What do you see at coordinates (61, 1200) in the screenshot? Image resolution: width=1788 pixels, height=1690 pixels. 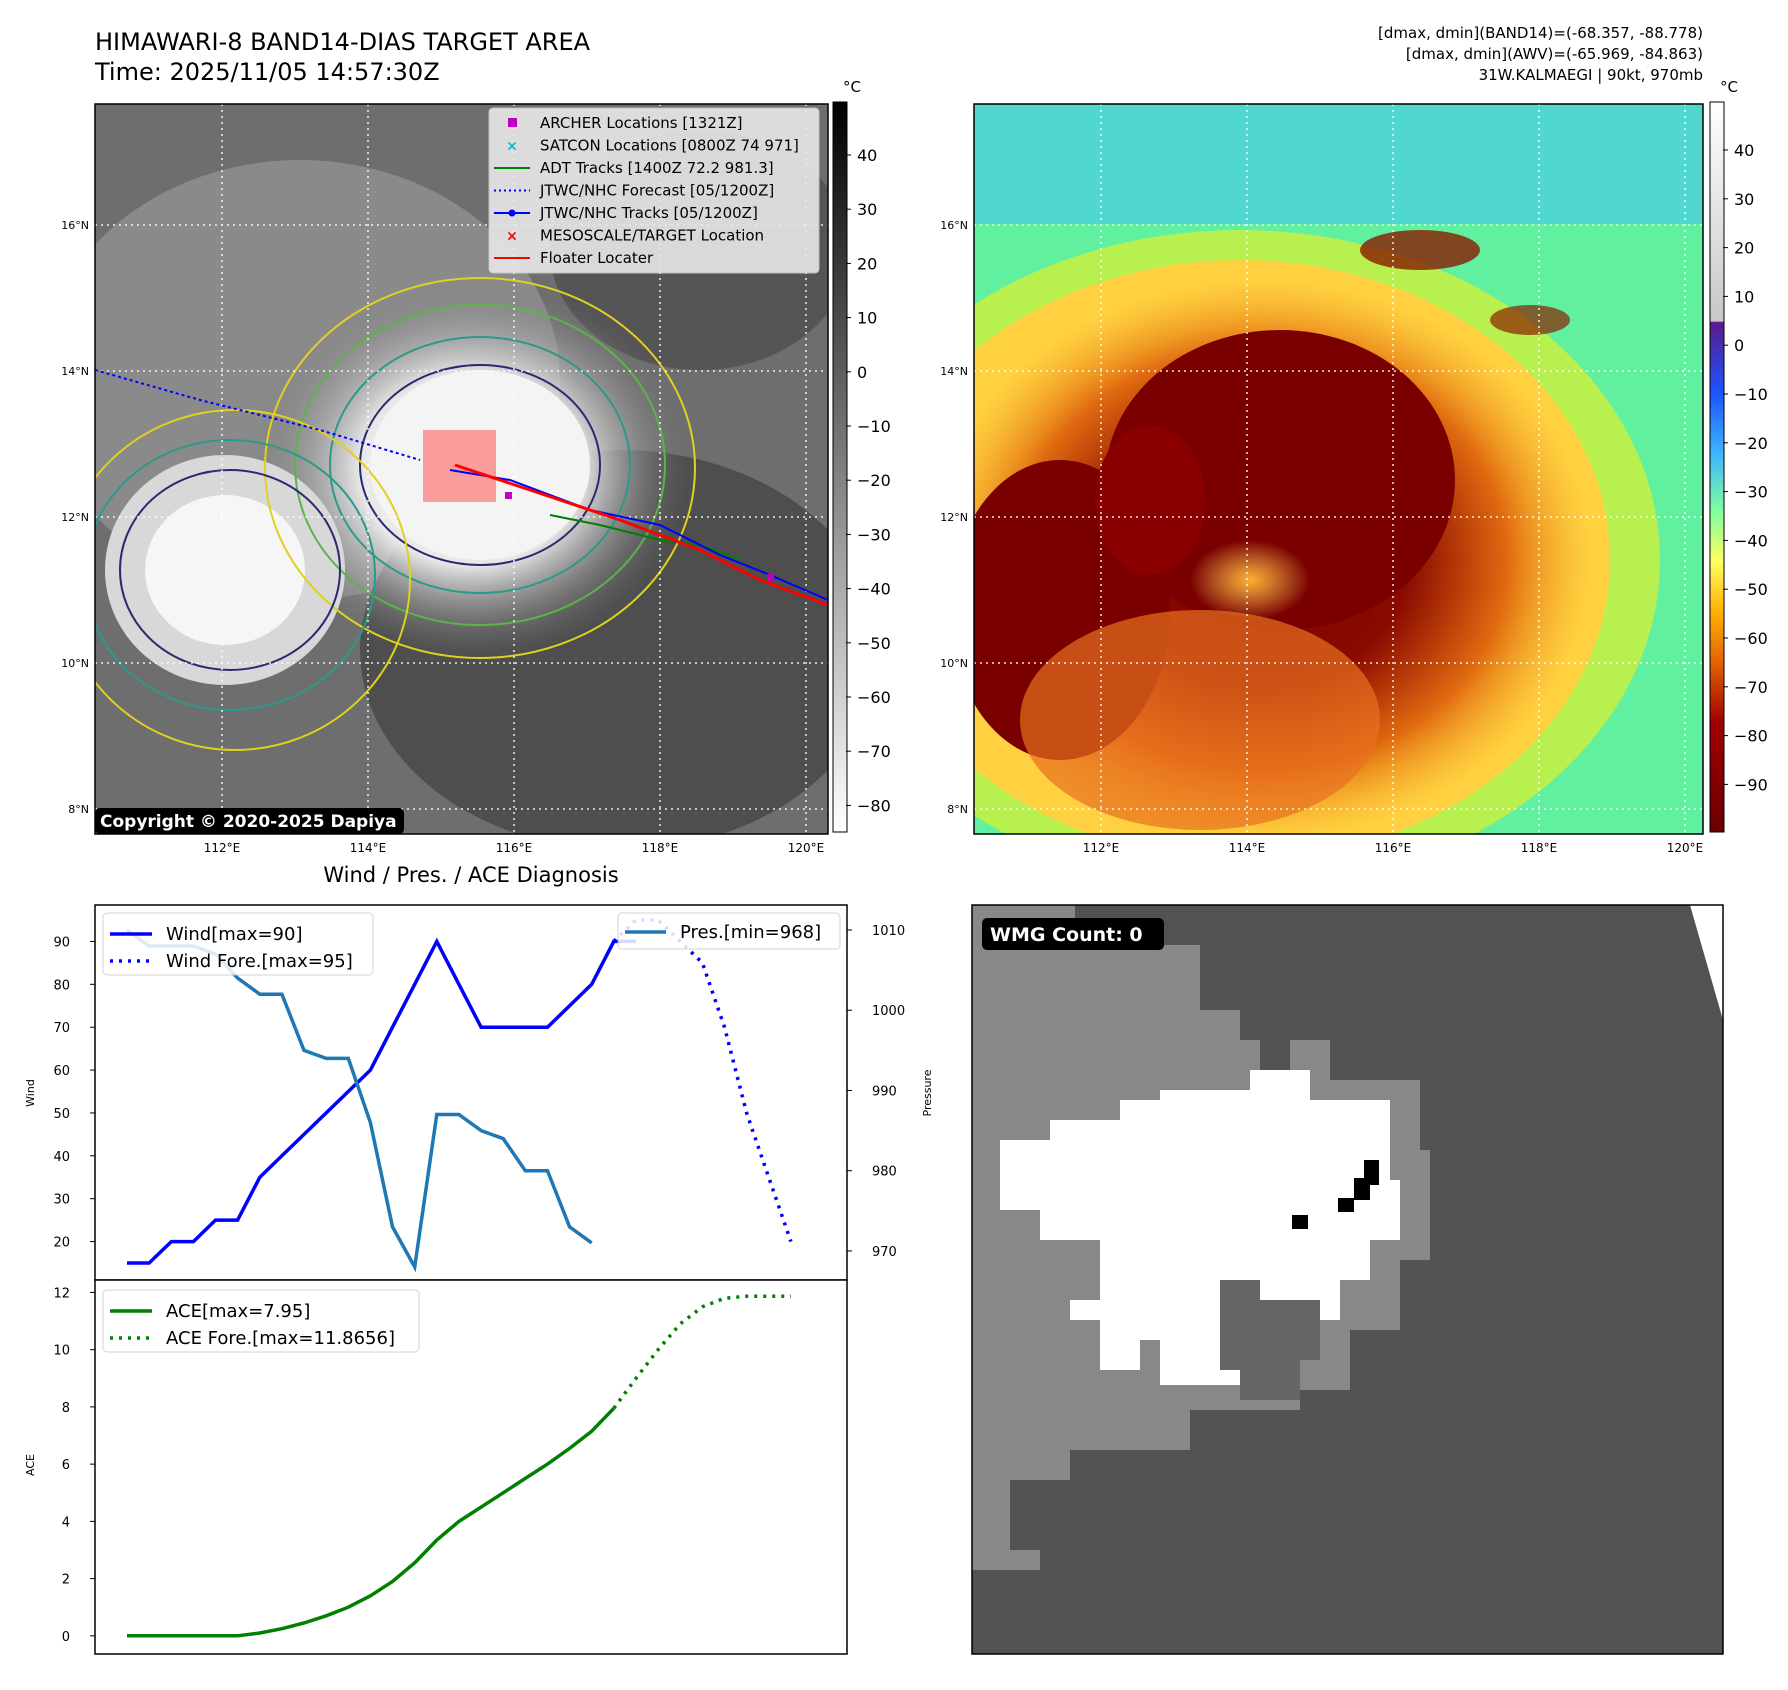 I see `wind-tick-label: 30` at bounding box center [61, 1200].